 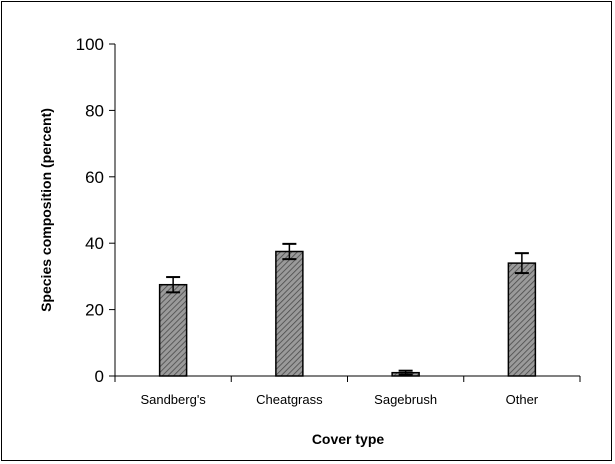 What do you see at coordinates (522, 399) in the screenshot?
I see `category-label: Other` at bounding box center [522, 399].